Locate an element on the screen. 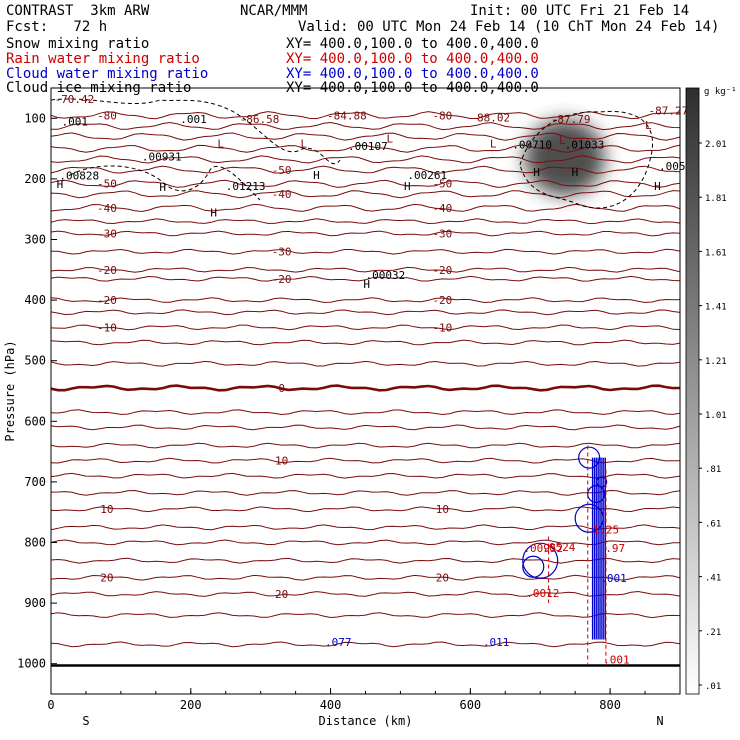 The height and width of the screenshot is (740, 740). y-tick-label: 600 is located at coordinates (35, 421).